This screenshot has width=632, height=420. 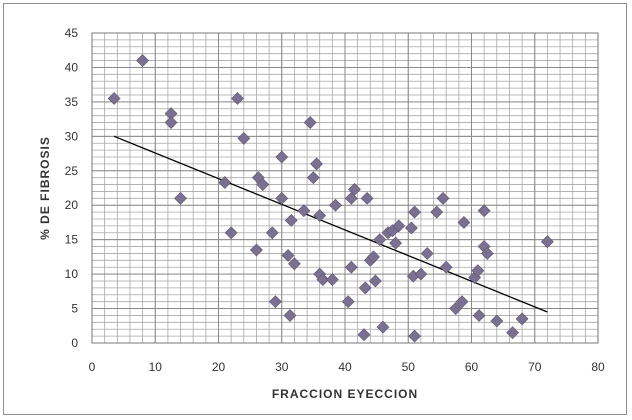 I want to click on y-tick-label: 0, so click(x=74, y=343).